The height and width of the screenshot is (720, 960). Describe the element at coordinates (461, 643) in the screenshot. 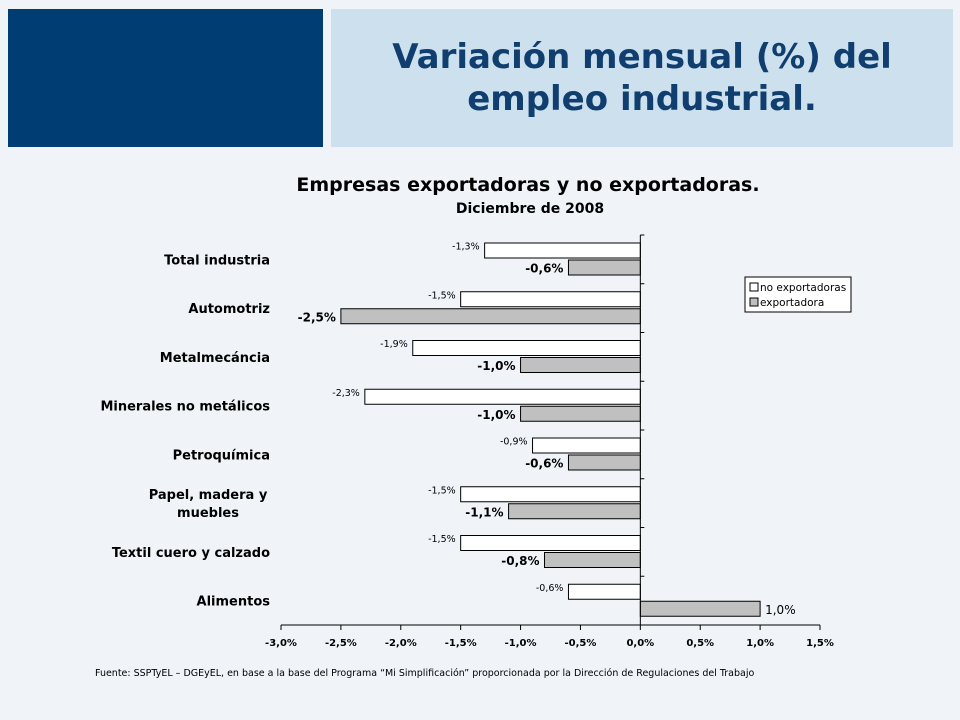

I see `x-tick-label: -1,5%` at that location.